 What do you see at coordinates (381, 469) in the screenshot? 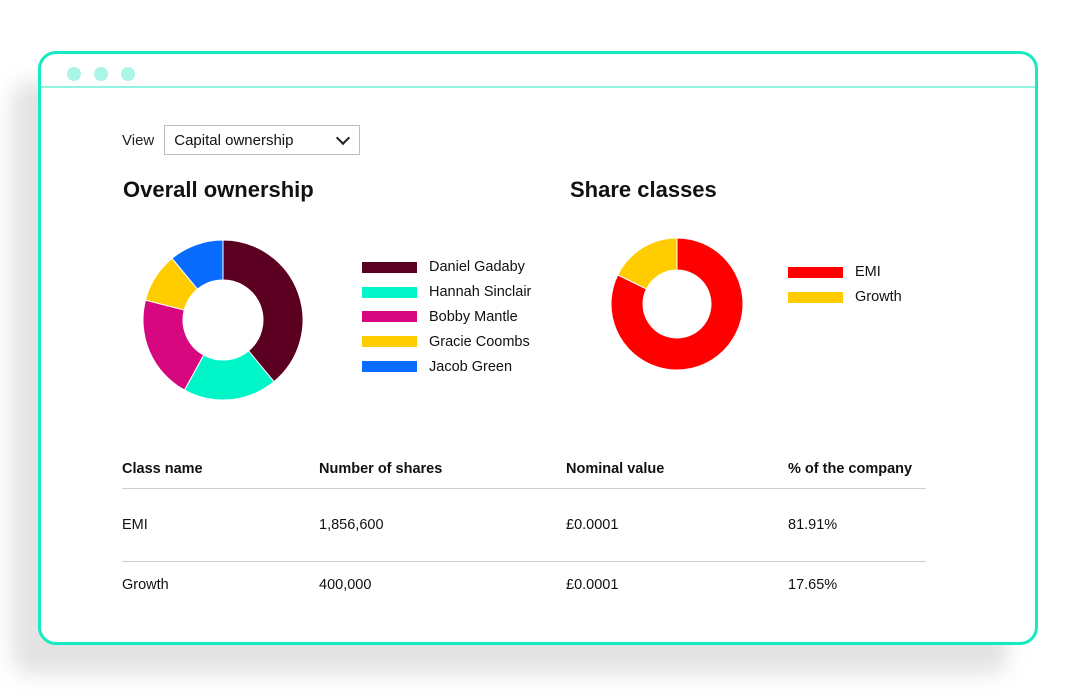
I see `column-header-number-of-shares: Number of shares` at bounding box center [381, 469].